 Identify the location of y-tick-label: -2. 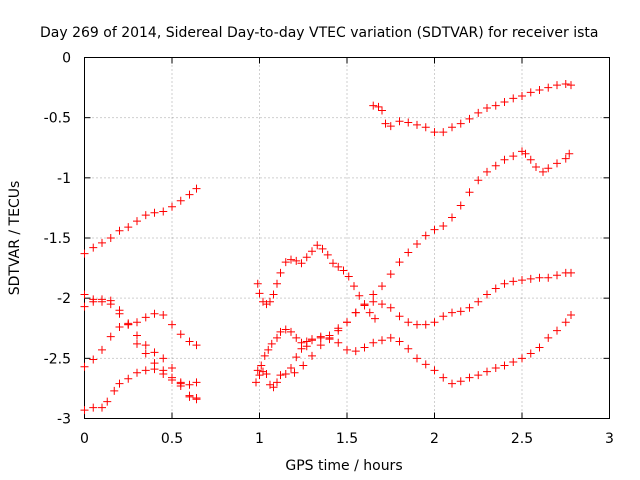
(64, 299).